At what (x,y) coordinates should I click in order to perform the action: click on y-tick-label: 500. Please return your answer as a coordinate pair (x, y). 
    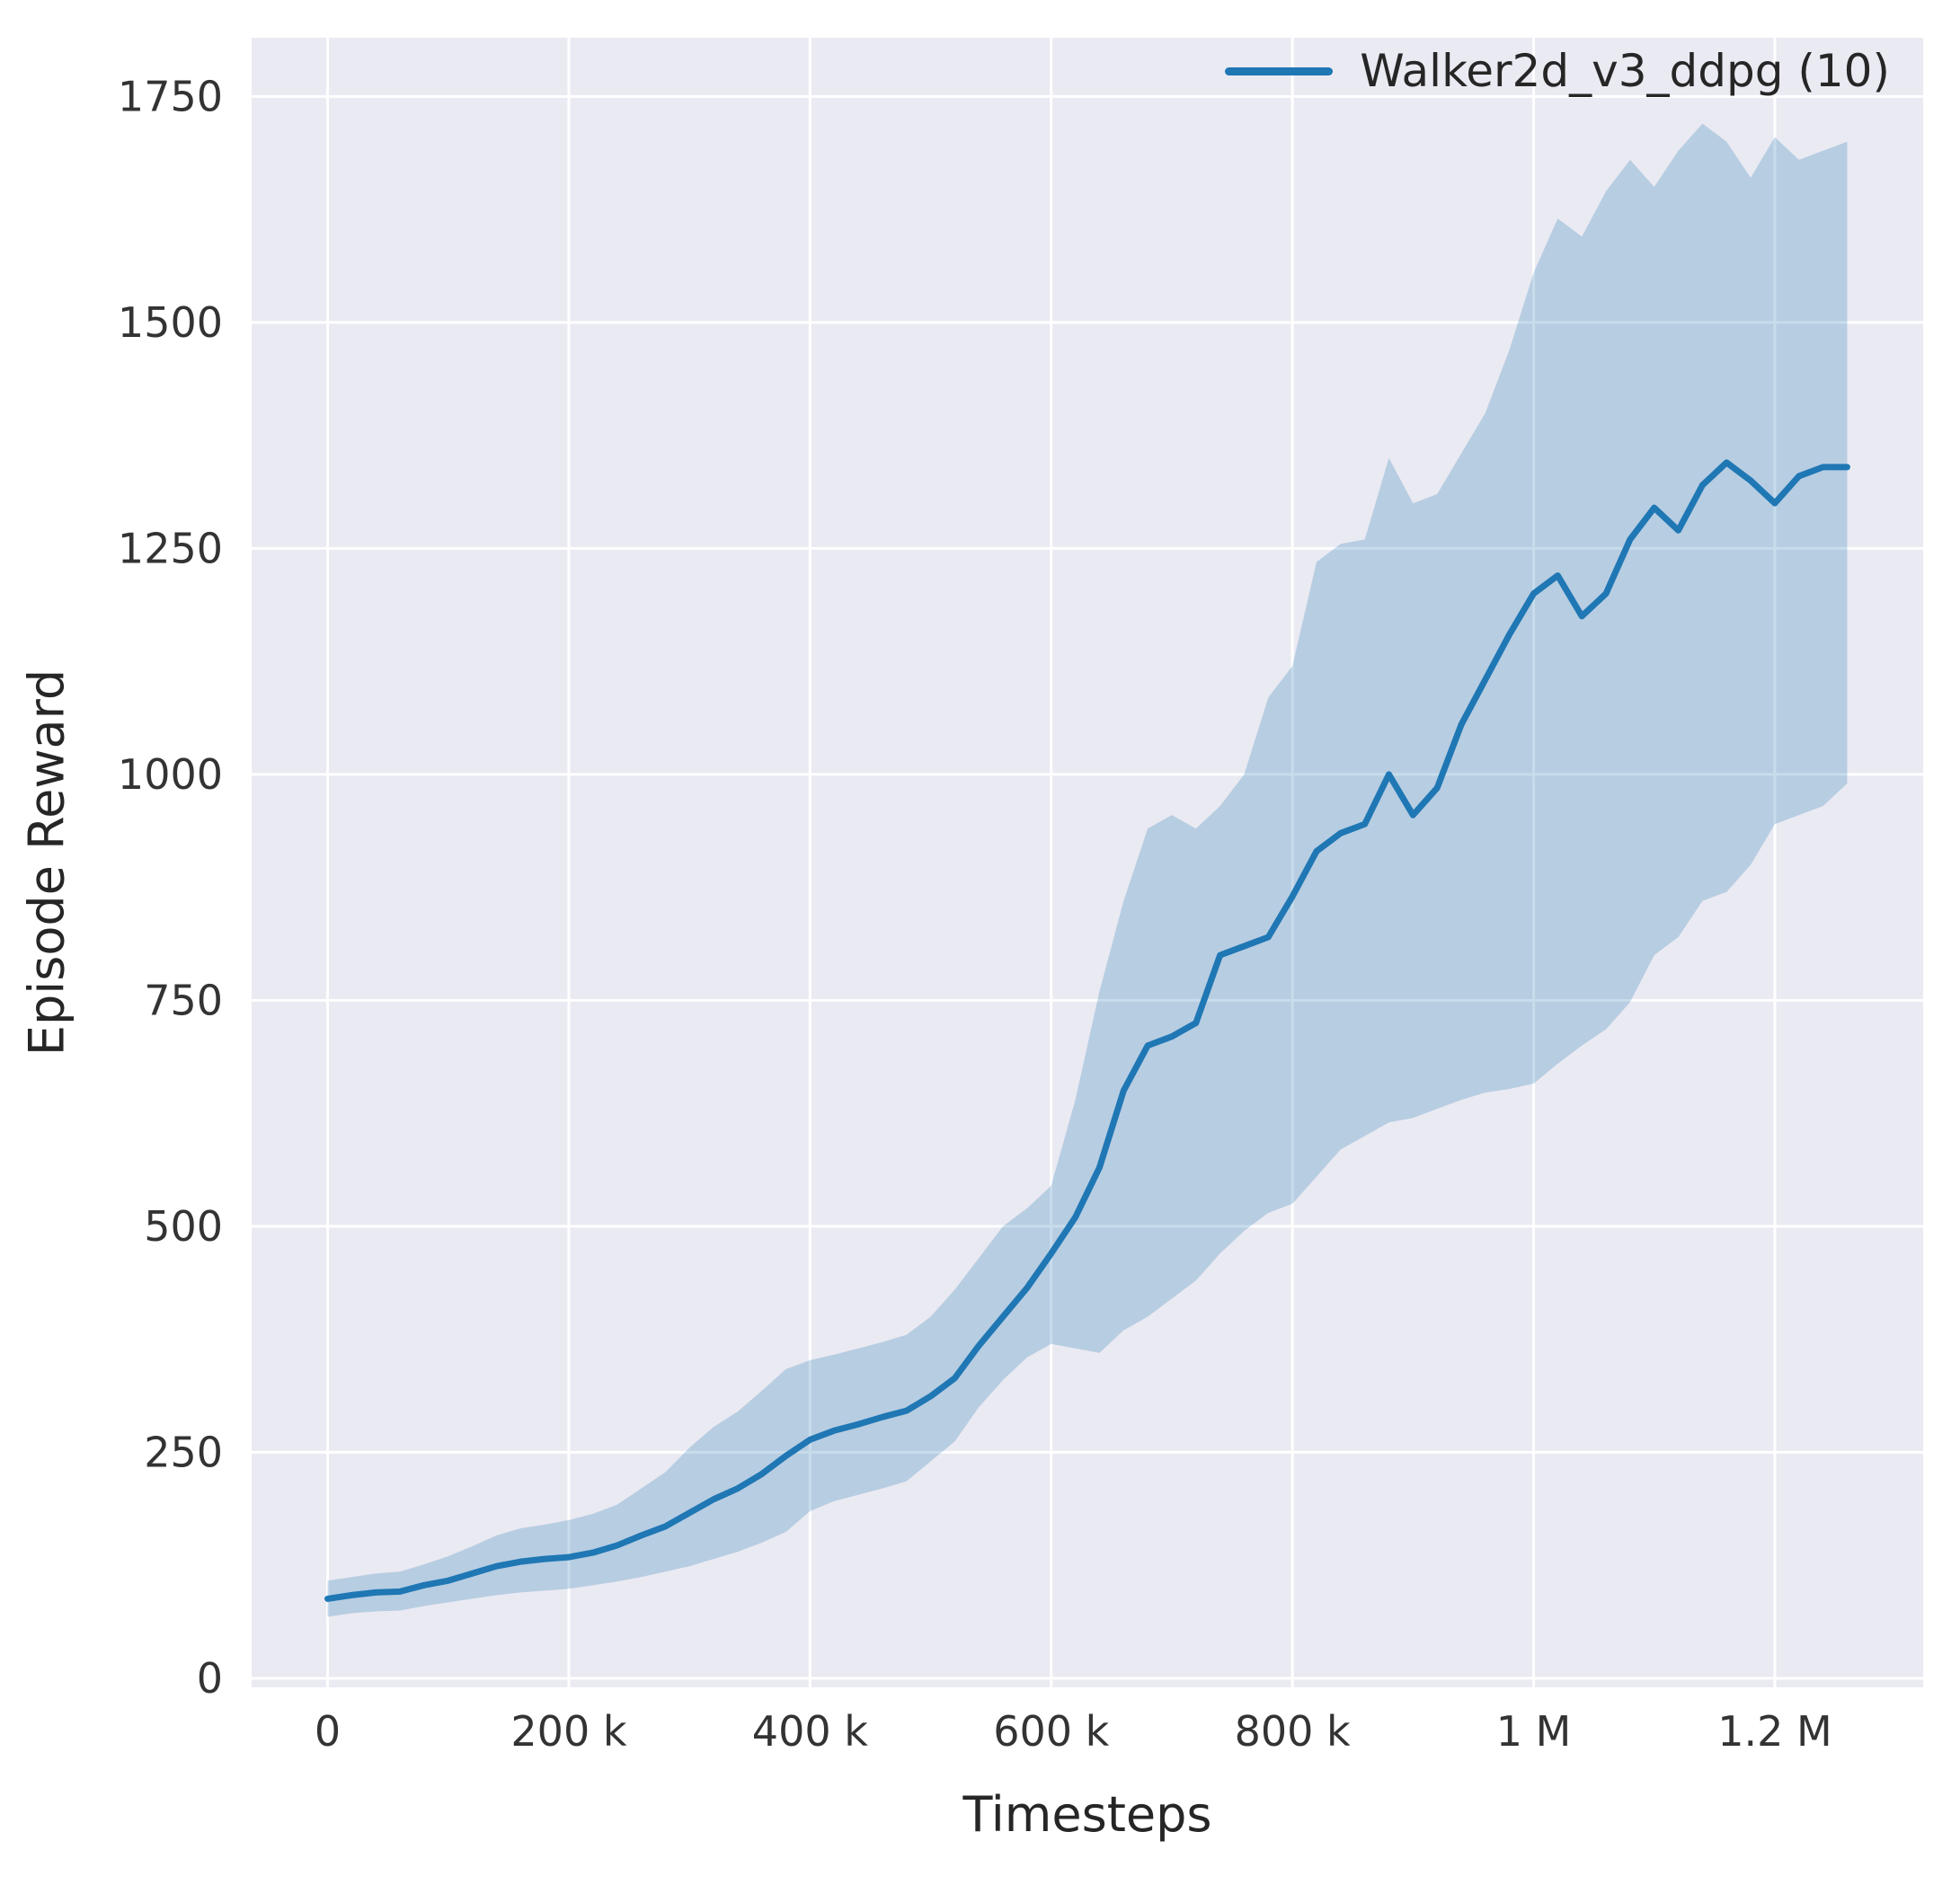
    Looking at the image, I should click on (184, 1226).